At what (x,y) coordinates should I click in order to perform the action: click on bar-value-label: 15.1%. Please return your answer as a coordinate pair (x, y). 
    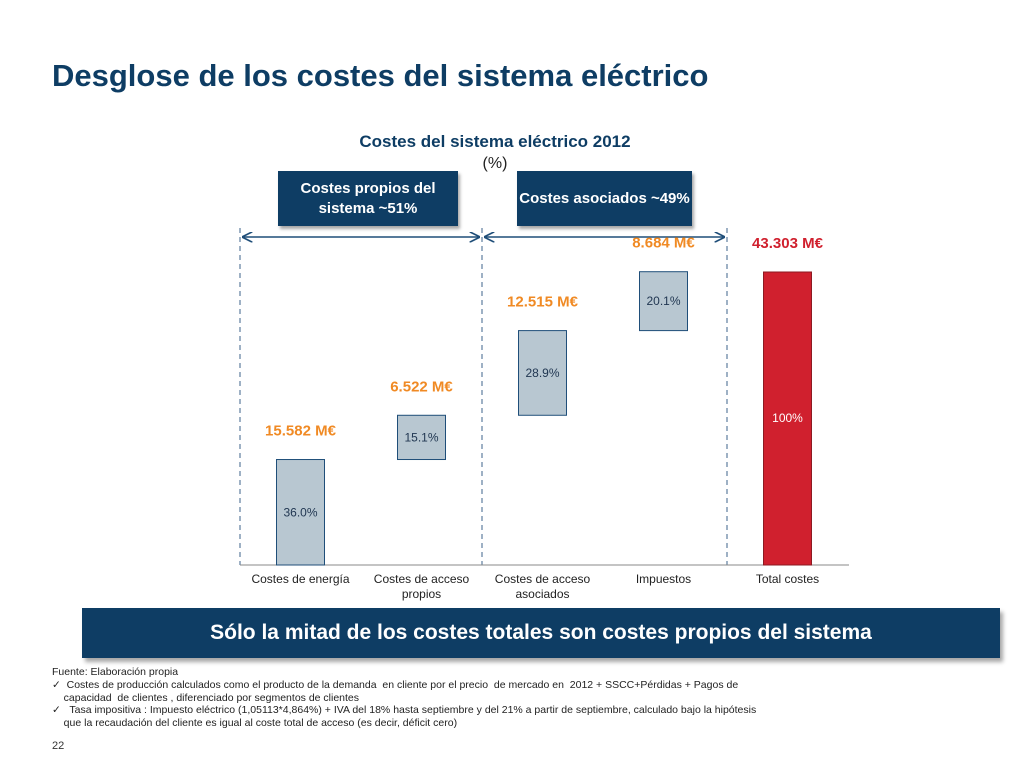
    Looking at the image, I should click on (421, 437).